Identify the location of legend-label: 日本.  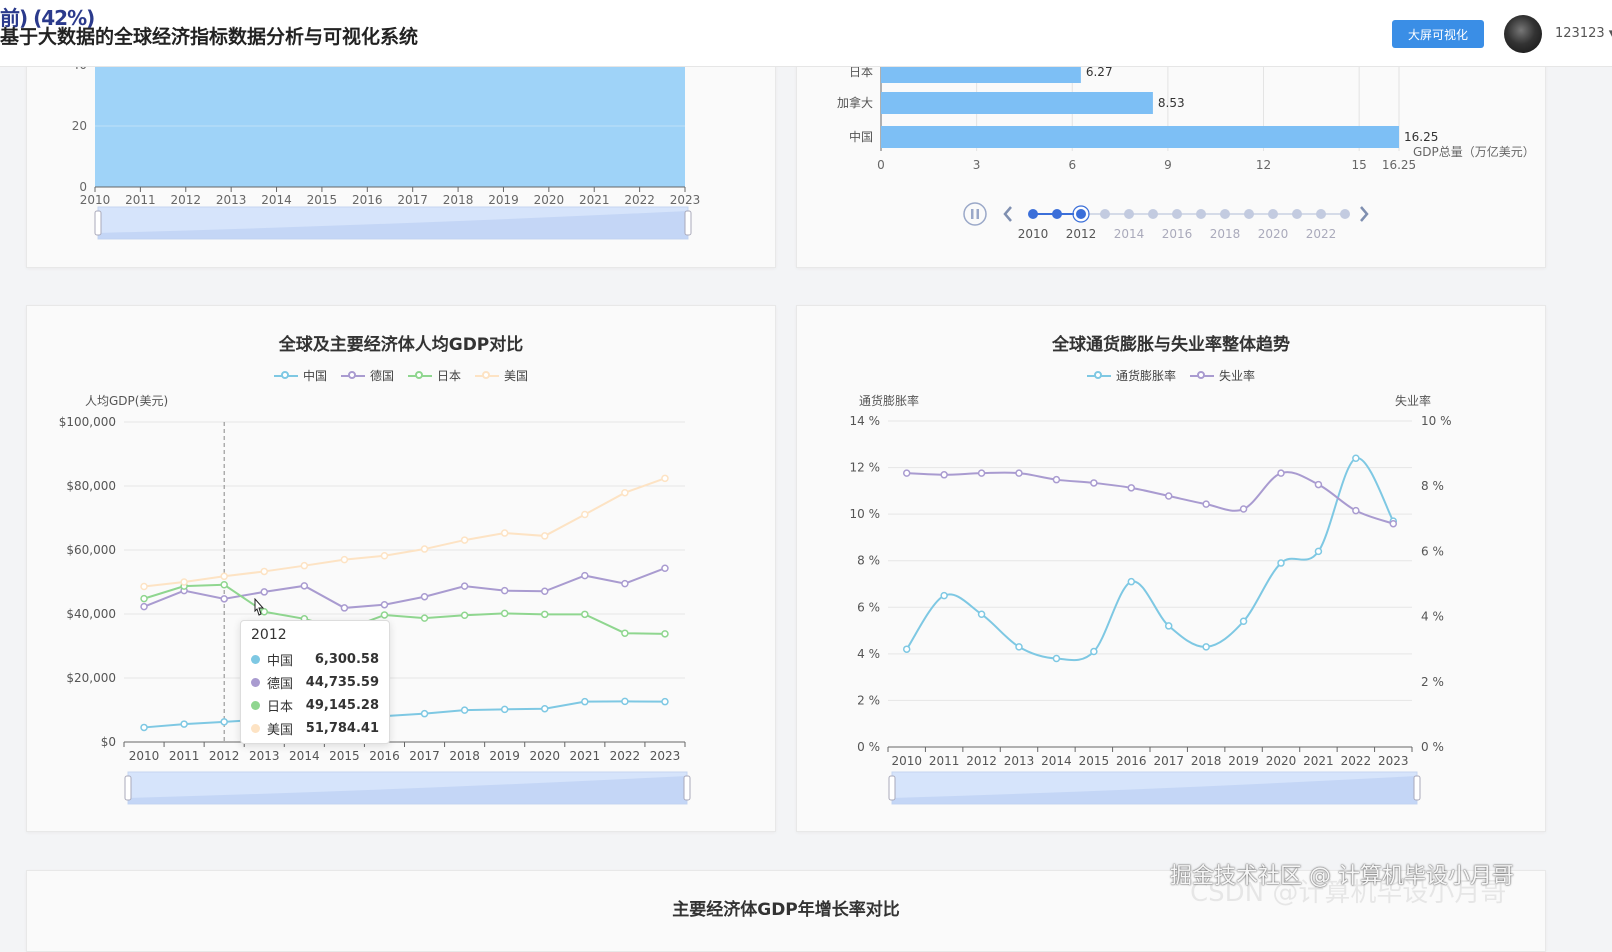
(449, 376).